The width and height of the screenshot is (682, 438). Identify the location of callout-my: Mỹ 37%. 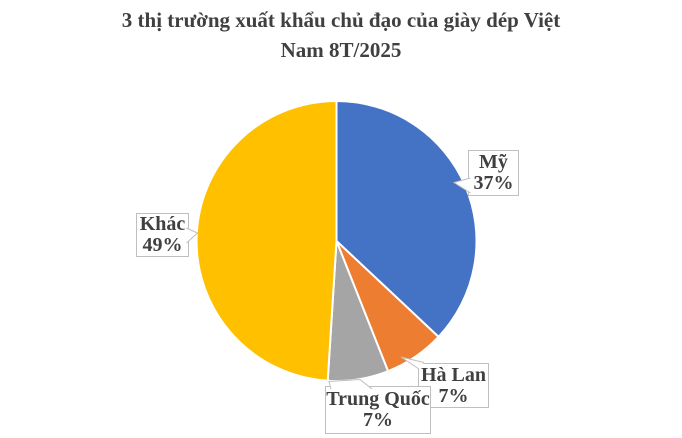
(493, 173).